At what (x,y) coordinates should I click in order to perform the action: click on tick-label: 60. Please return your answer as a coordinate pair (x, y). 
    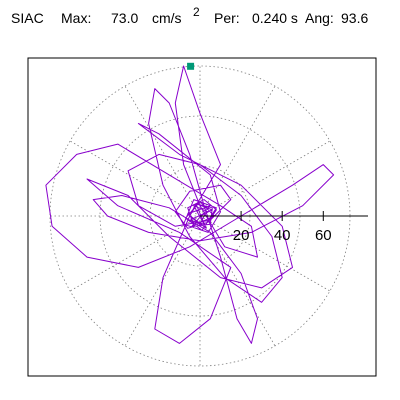
    Looking at the image, I should click on (323, 235).